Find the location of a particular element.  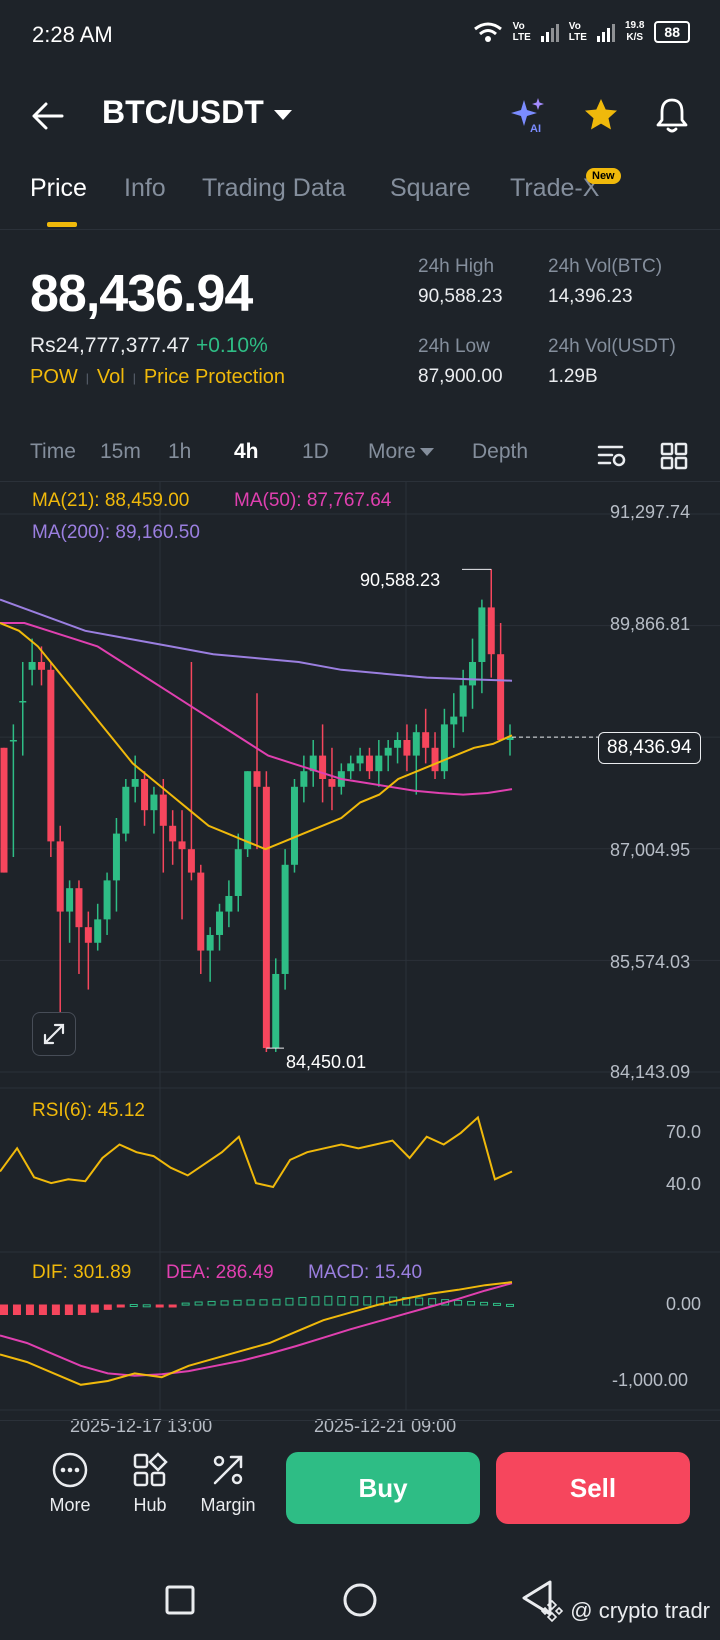

hub-button: Hub is located at coordinates (150, 1483).